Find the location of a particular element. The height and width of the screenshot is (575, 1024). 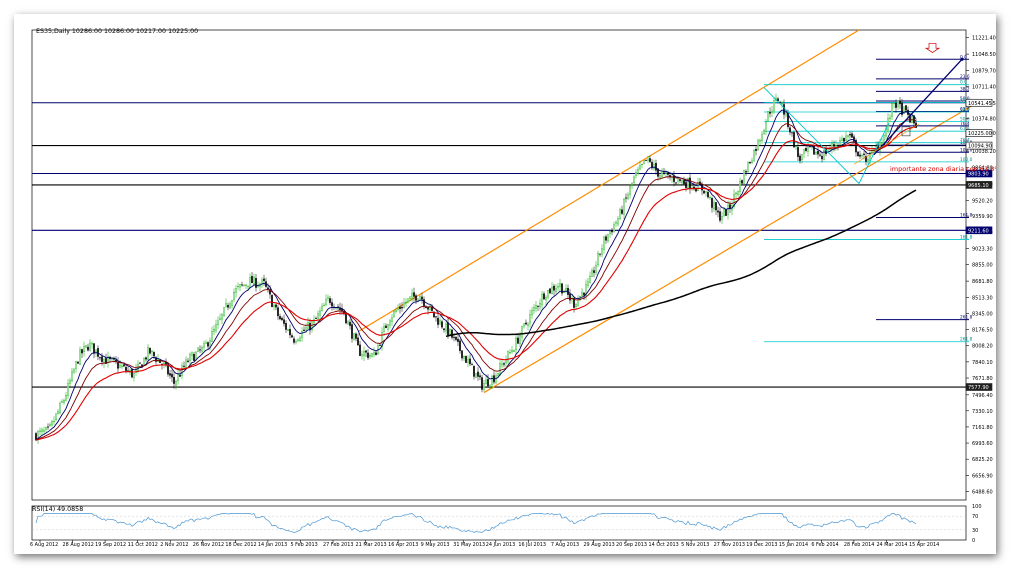

price-tick-label: 10038.20 is located at coordinates (984, 152).